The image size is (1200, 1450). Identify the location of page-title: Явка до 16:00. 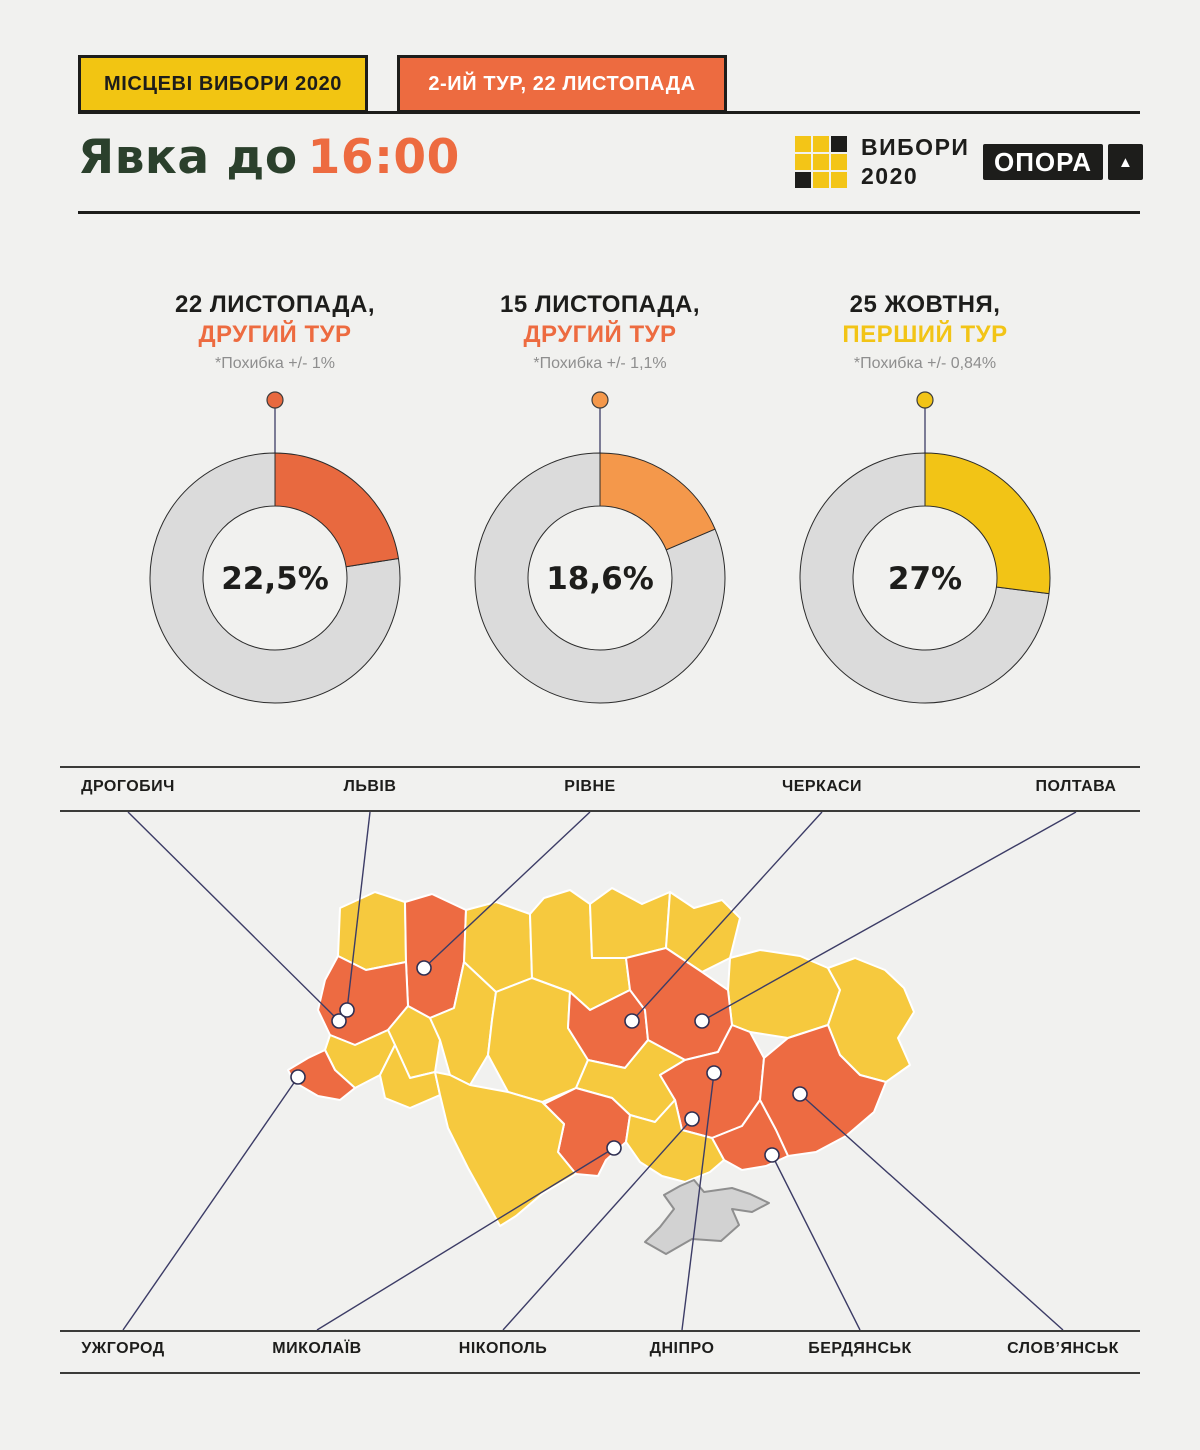
(269, 157).